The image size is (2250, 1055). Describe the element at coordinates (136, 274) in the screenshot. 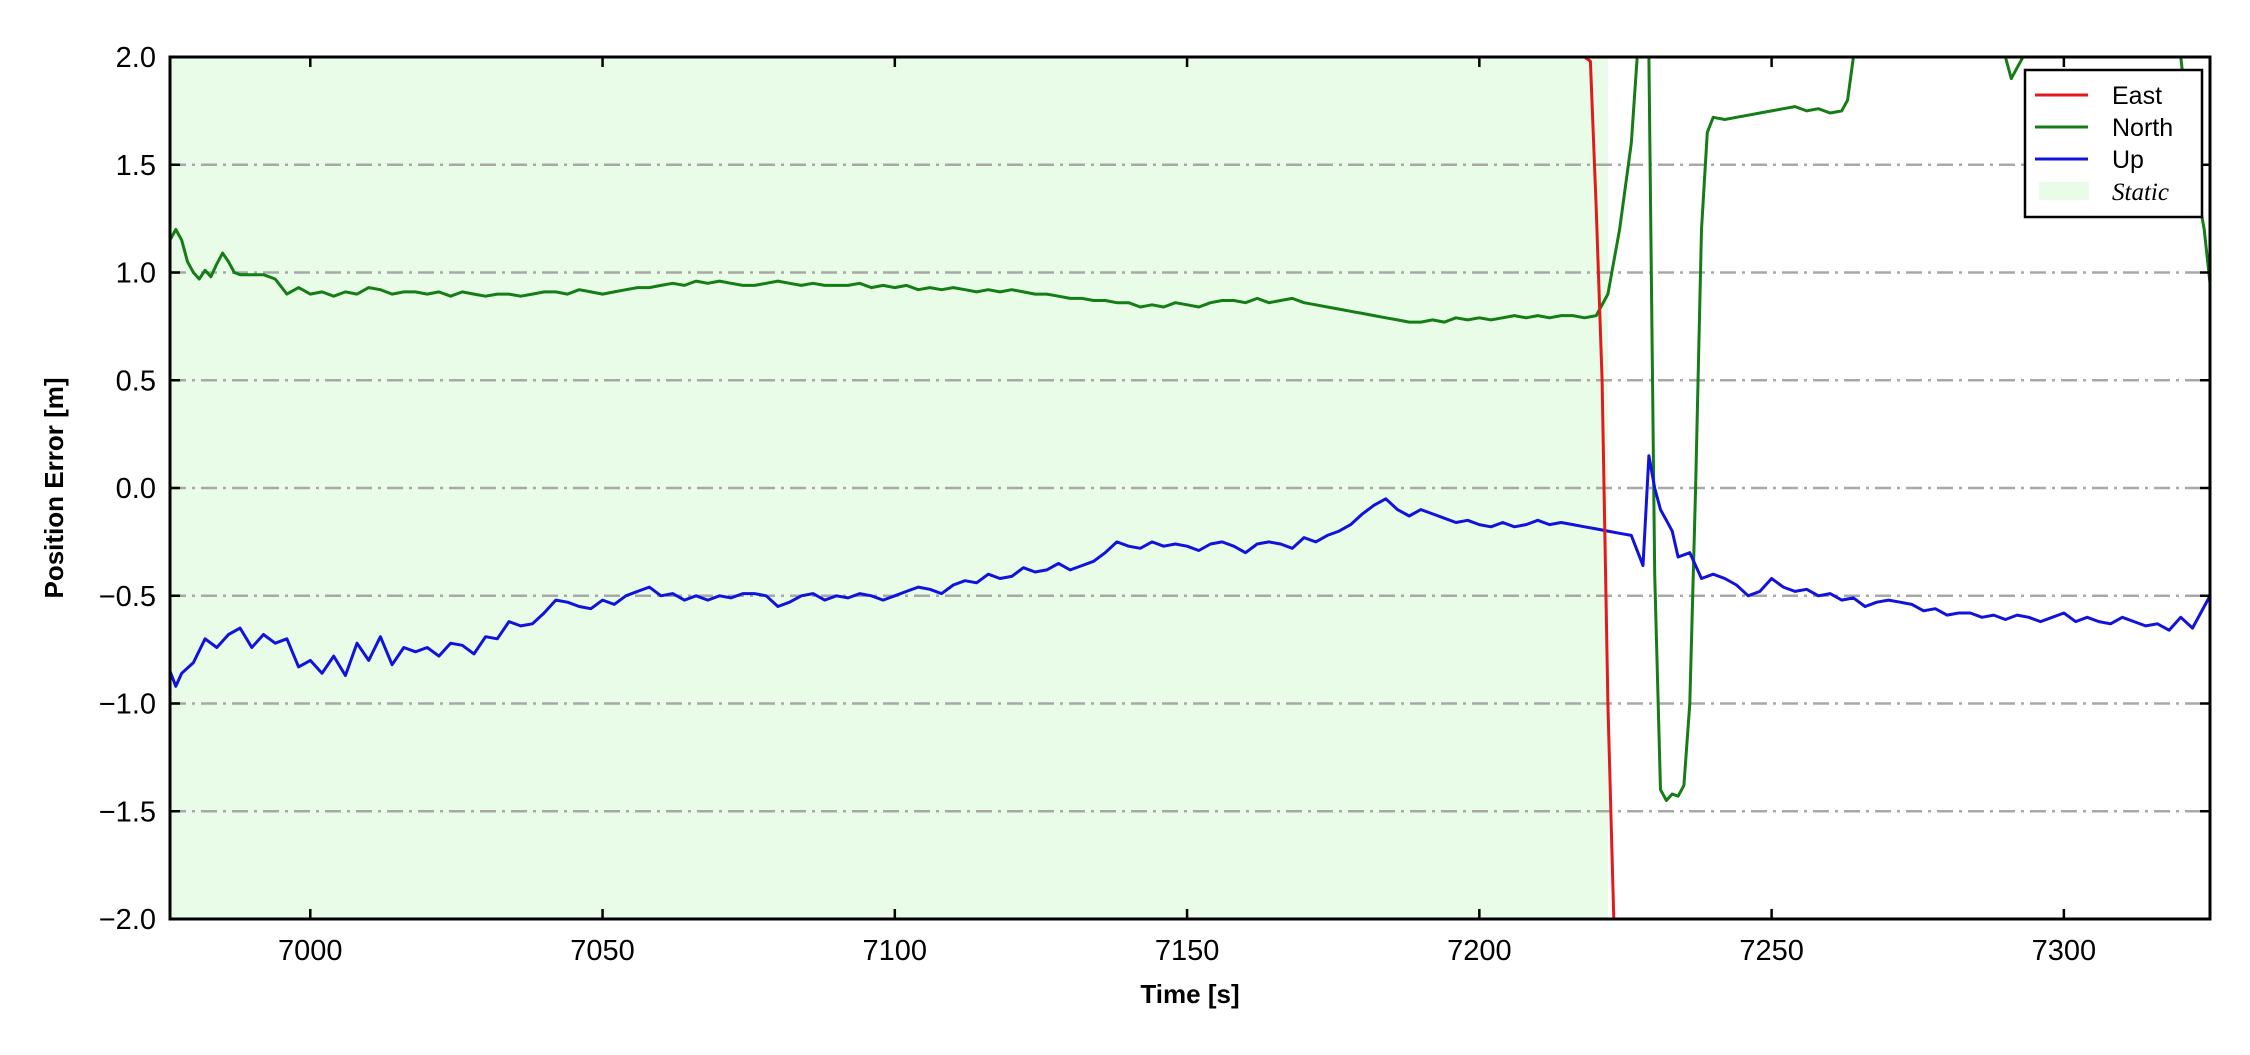

I see `y-tick-label-6: 1.0` at that location.